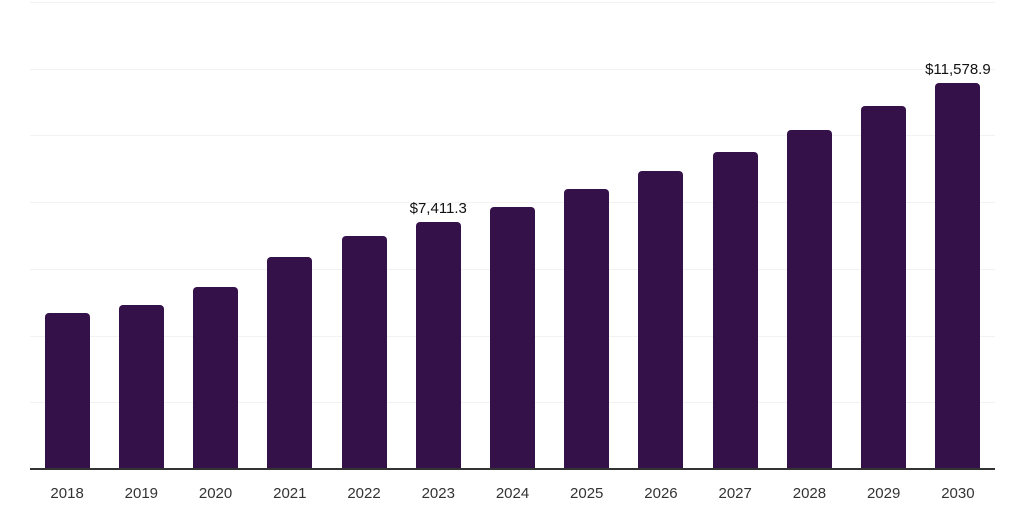 Image resolution: width=1024 pixels, height=512 pixels. What do you see at coordinates (290, 362) in the screenshot?
I see `bar-2021` at bounding box center [290, 362].